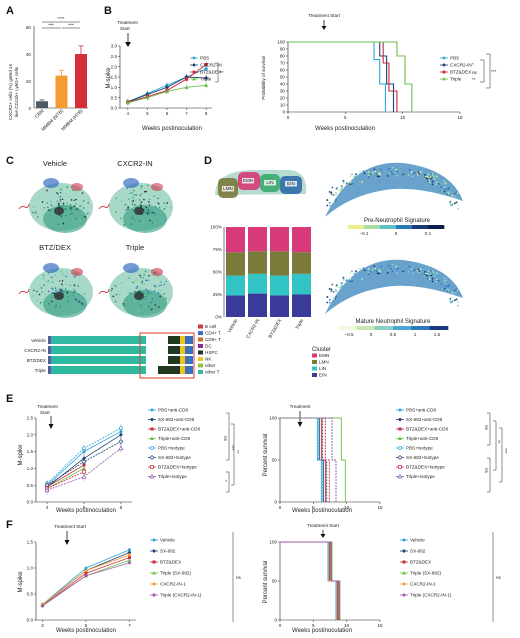 The height and width of the screenshot is (638, 520). Describe the element at coordinates (29, 81) in the screenshot. I see `panel-a-ytick: 20` at that location.